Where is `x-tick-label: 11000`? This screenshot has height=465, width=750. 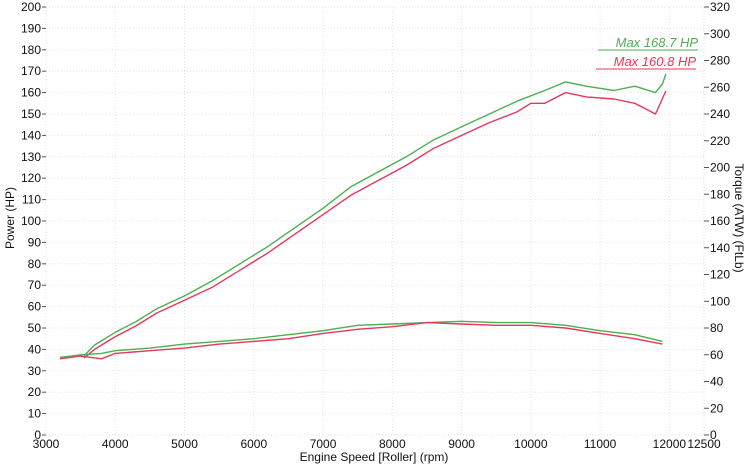
x-tick-label: 11000 is located at coordinates (600, 444).